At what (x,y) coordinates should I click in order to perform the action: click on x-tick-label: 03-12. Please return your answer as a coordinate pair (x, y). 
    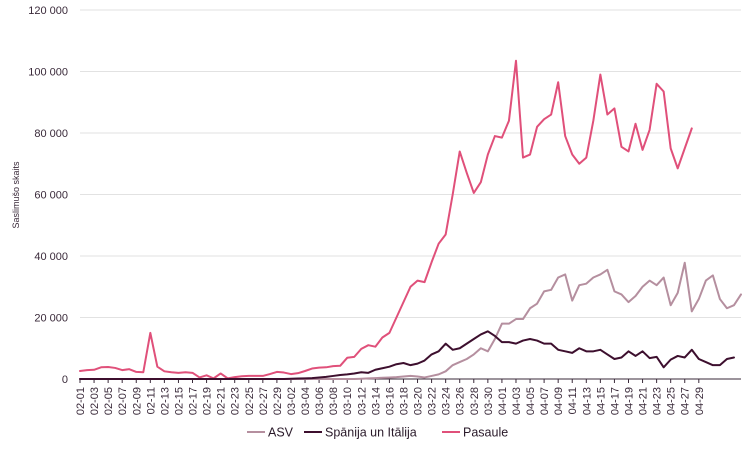
    Looking at the image, I should click on (362, 401).